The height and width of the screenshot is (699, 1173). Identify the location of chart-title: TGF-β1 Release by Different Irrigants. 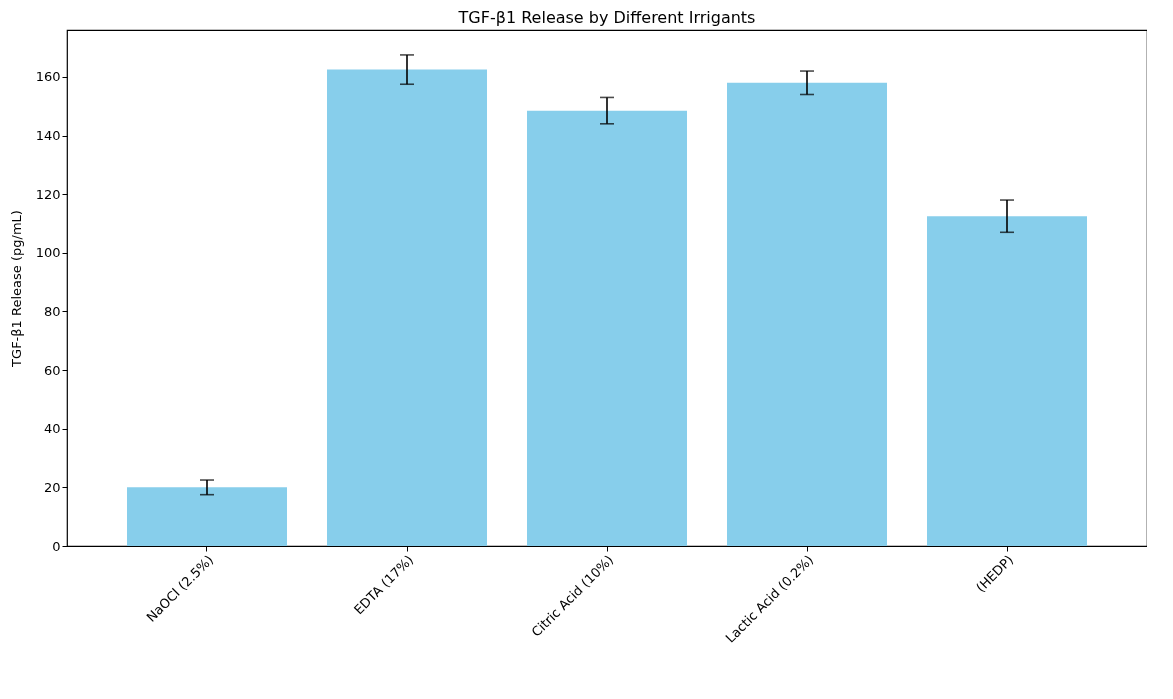
(606, 17).